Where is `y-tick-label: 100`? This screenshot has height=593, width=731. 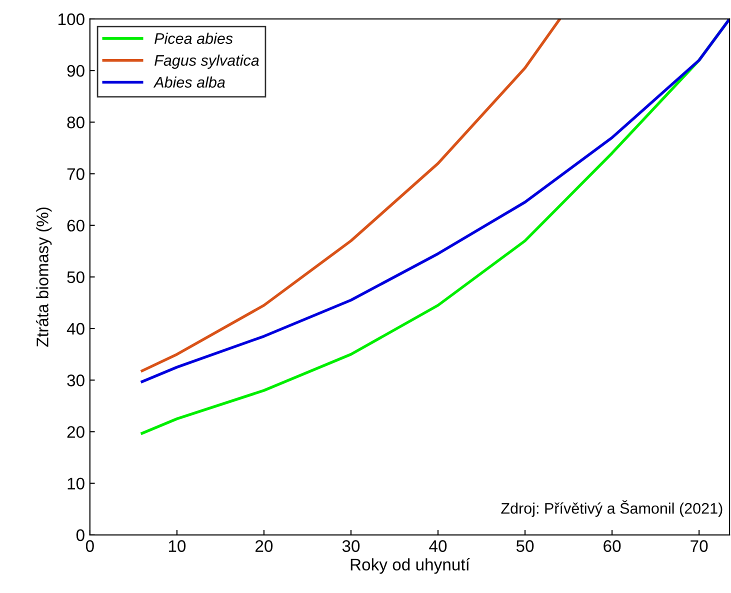 y-tick-label: 100 is located at coordinates (71, 19).